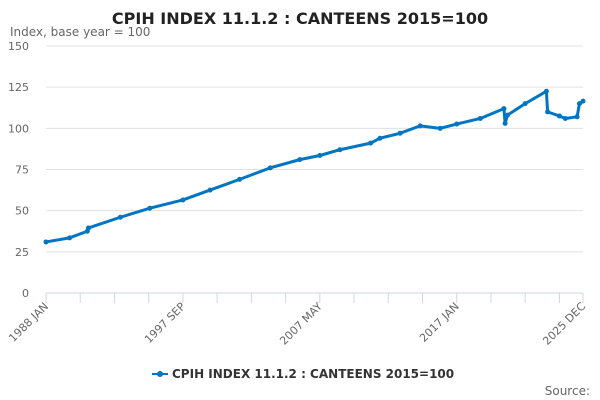 This screenshot has width=600, height=400. Describe the element at coordinates (18, 87) in the screenshot. I see `y-tick-label: 125` at that location.